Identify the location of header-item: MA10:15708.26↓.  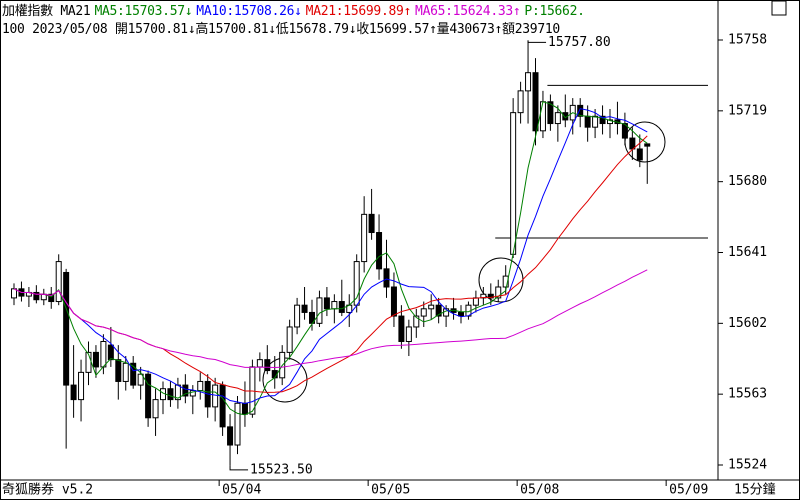
(249, 11).